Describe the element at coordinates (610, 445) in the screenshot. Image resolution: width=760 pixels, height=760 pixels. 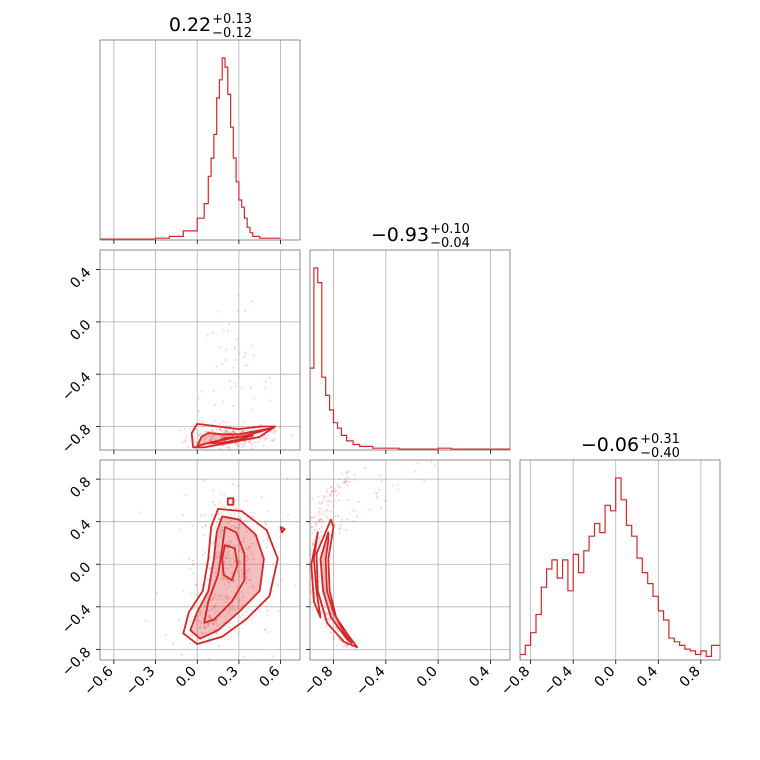
I see `title-median-2: −0.06` at that location.